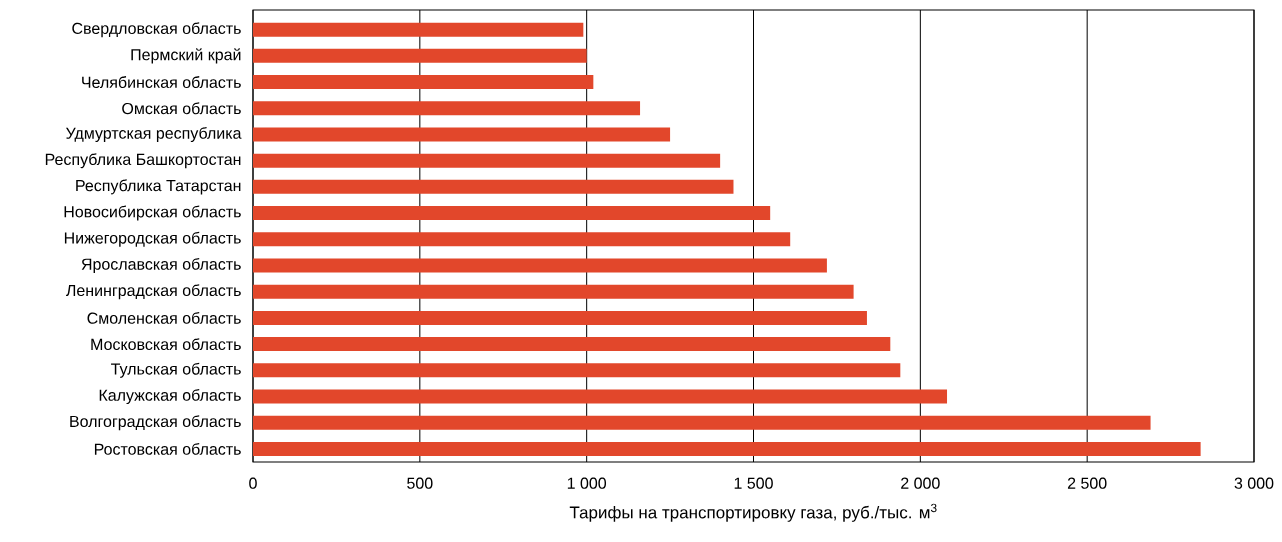 This screenshot has height=542, width=1282. I want to click on y-tick-label: Челябинская область, so click(161, 82).